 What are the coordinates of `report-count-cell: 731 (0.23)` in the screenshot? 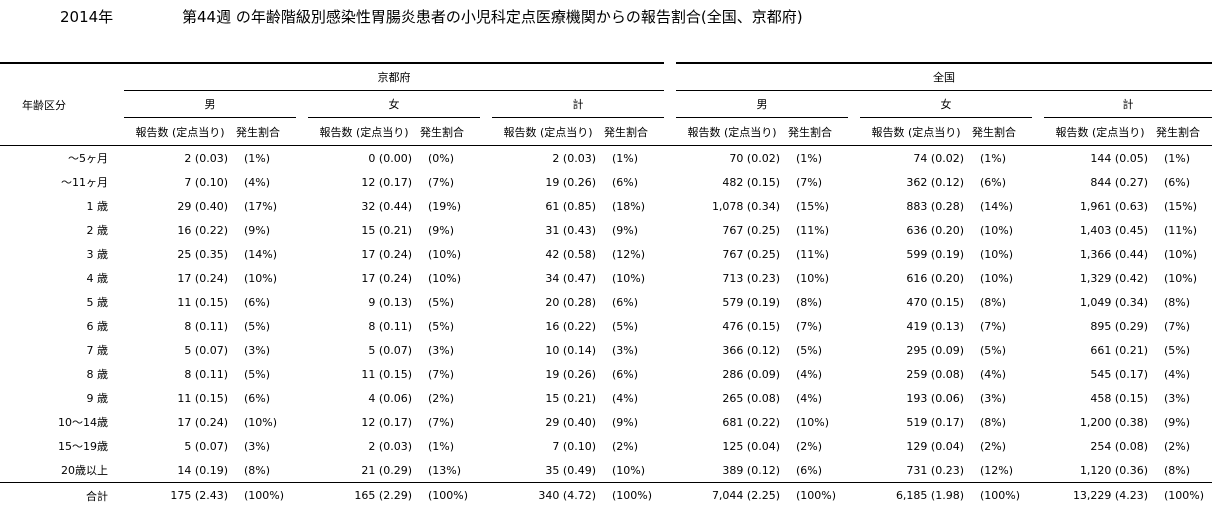 It's located at (935, 470).